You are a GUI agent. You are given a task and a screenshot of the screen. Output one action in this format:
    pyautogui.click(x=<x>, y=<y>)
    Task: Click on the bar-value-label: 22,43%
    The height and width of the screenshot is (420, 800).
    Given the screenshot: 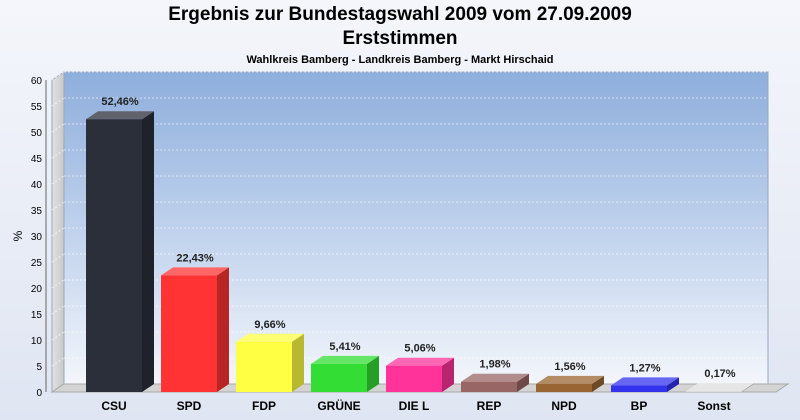 What is the action you would take?
    pyautogui.click(x=195, y=258)
    